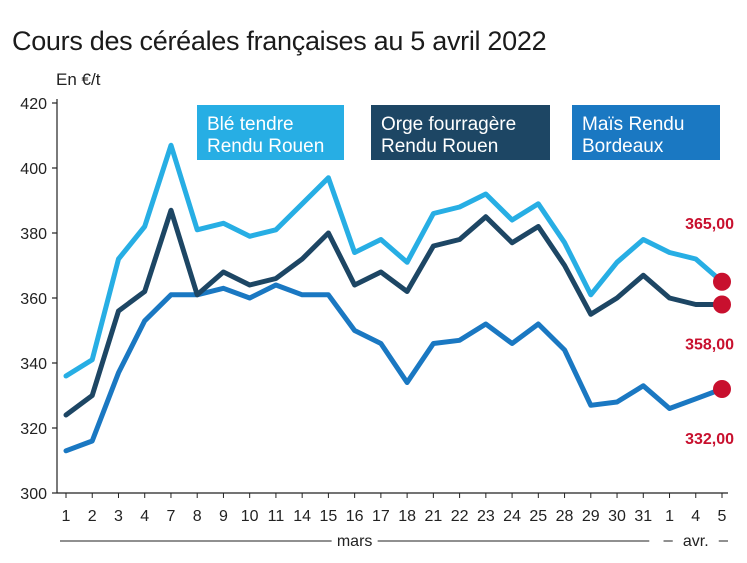  What do you see at coordinates (171, 516) in the screenshot?
I see `x-tick-label: 7` at bounding box center [171, 516].